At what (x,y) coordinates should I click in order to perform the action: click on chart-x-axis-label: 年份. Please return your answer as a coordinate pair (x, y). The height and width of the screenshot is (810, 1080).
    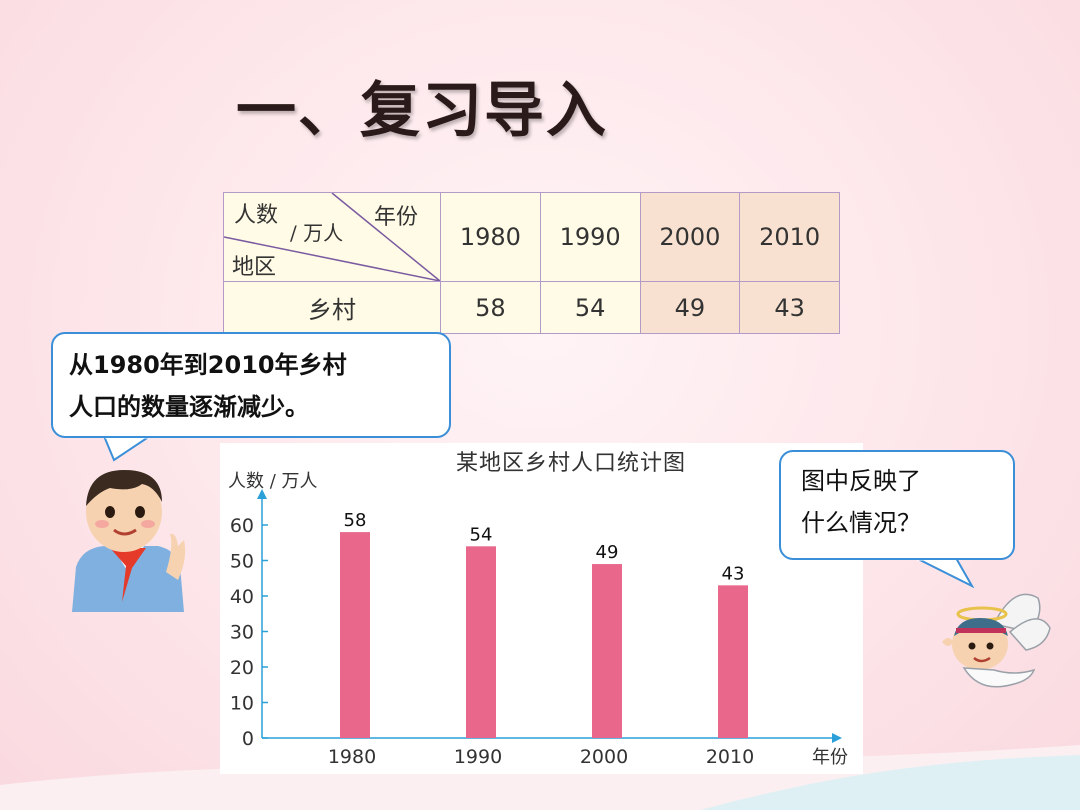
    Looking at the image, I should click on (830, 757).